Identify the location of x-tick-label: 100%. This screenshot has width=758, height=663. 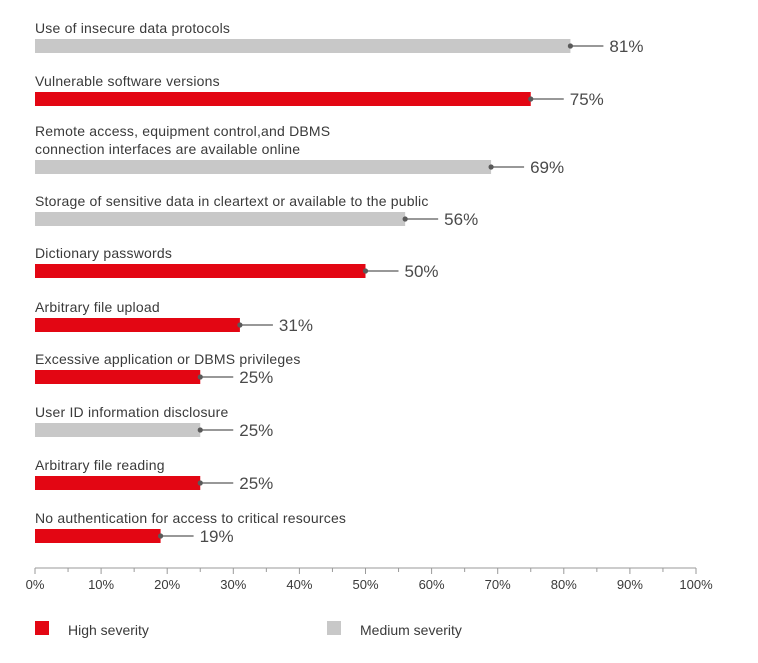
(696, 584).